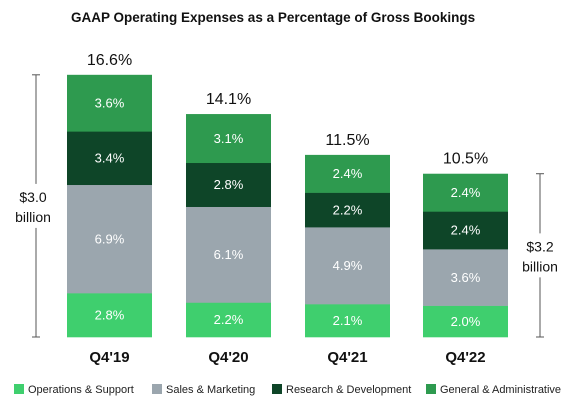 Image resolution: width=572 pixels, height=401 pixels. I want to click on data-label-operations-support-q4-19: 2.8%, so click(110, 315).